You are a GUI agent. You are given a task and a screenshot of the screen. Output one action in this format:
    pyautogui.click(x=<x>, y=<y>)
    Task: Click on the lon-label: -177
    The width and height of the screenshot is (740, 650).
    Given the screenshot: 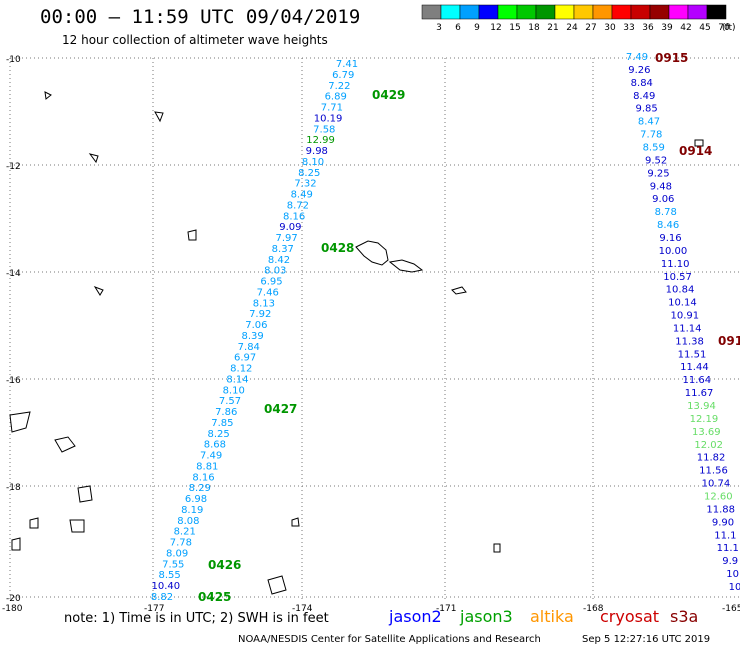 What is the action you would take?
    pyautogui.click(x=154, y=609)
    